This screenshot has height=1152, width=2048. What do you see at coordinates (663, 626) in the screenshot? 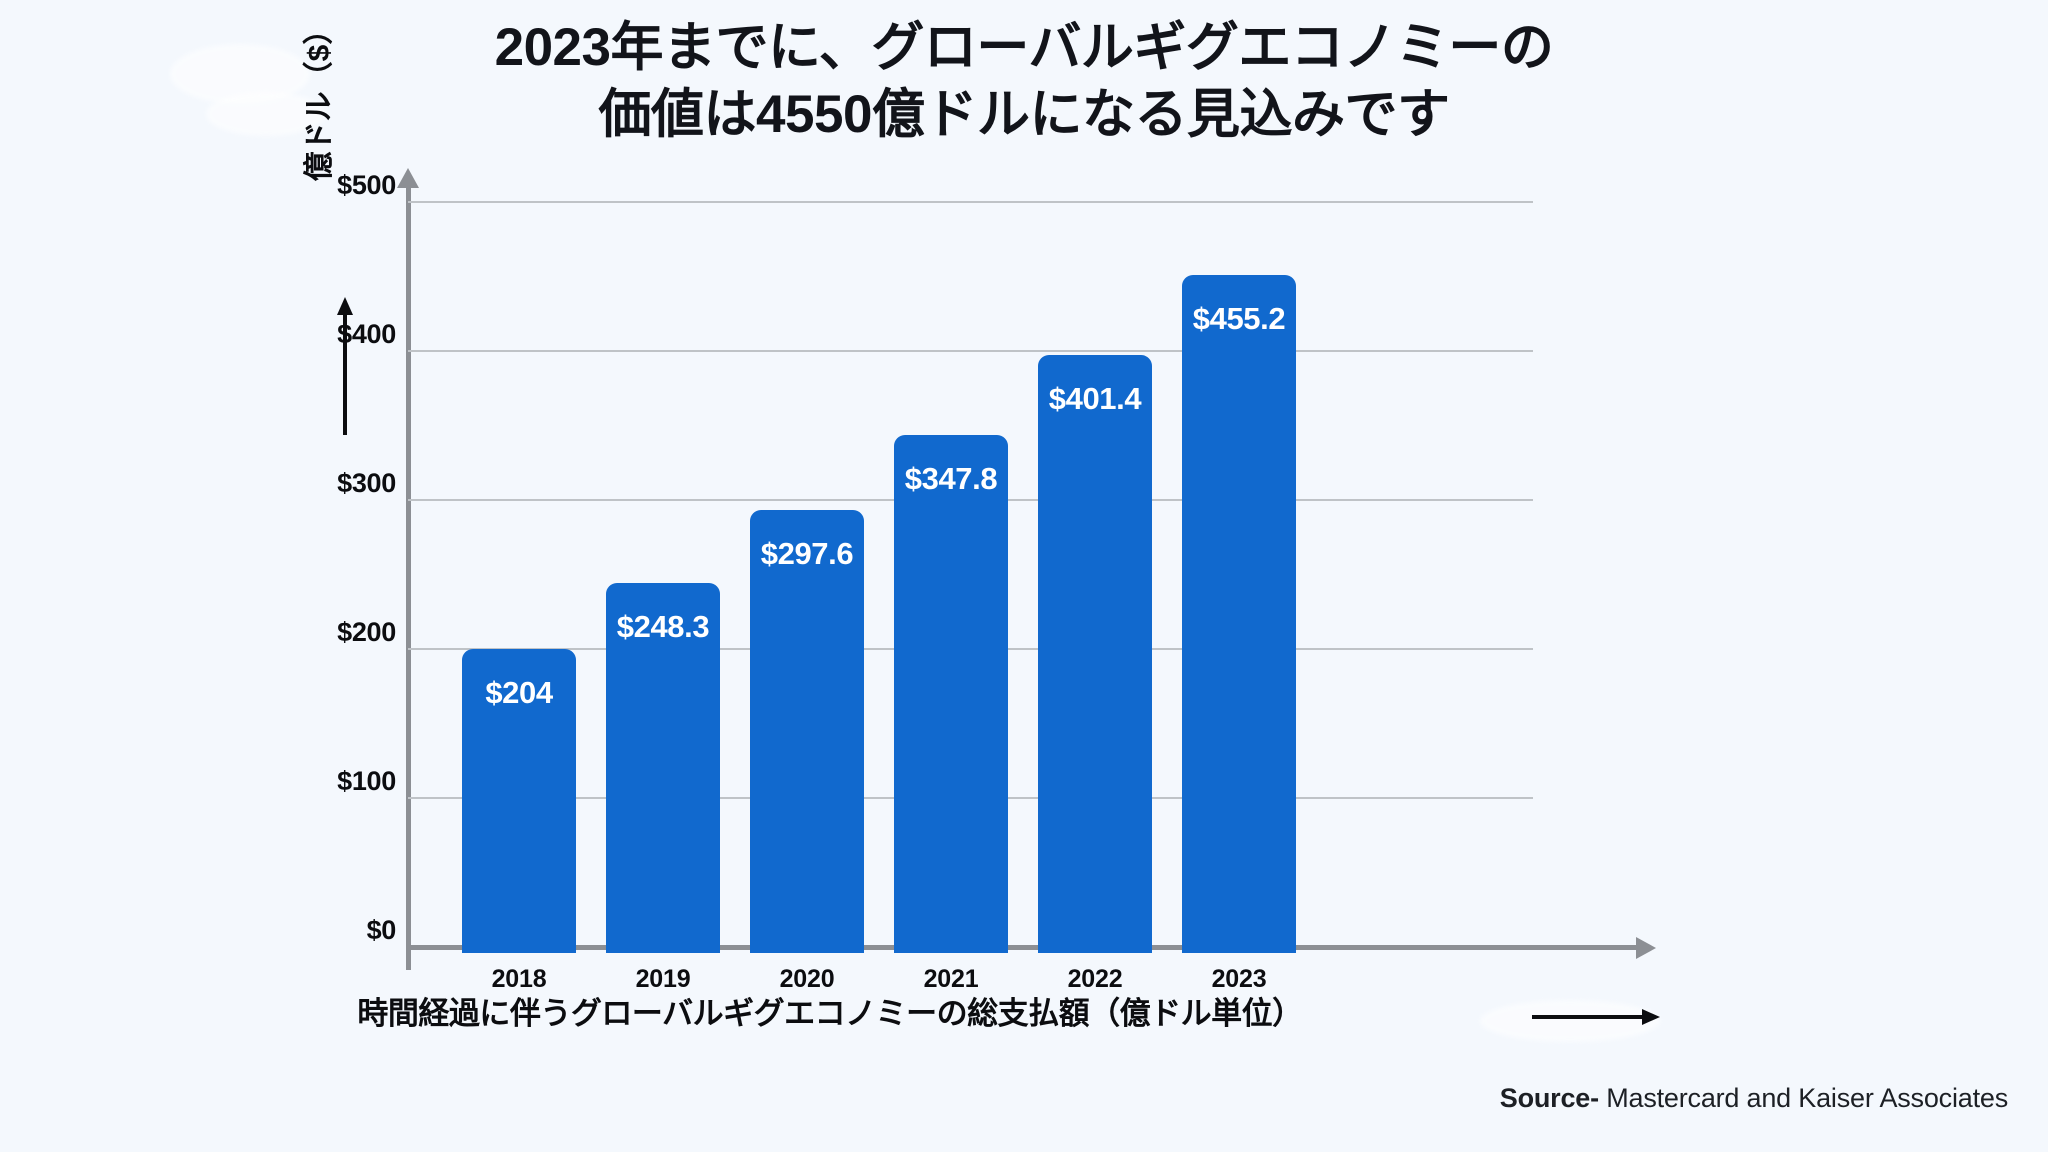
I see `bar-value-2019: $248.3` at bounding box center [663, 626].